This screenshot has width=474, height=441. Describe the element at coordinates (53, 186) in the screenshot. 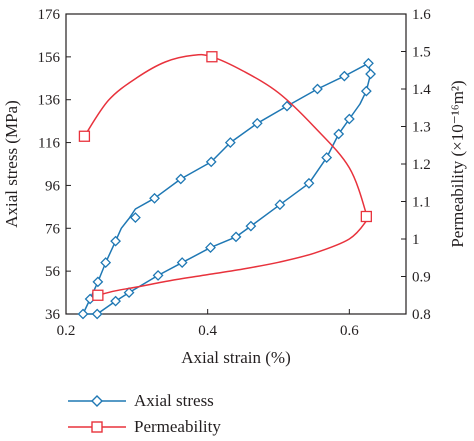

I see `left-tick-label: 96` at that location.